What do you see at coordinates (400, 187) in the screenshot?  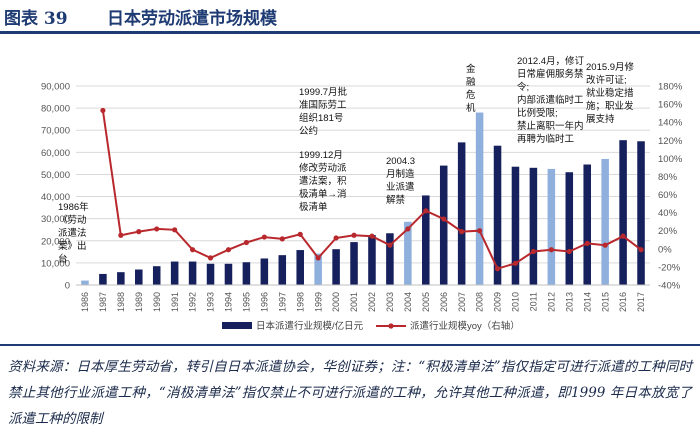 I see `annotation-text: 业派遣` at bounding box center [400, 187].